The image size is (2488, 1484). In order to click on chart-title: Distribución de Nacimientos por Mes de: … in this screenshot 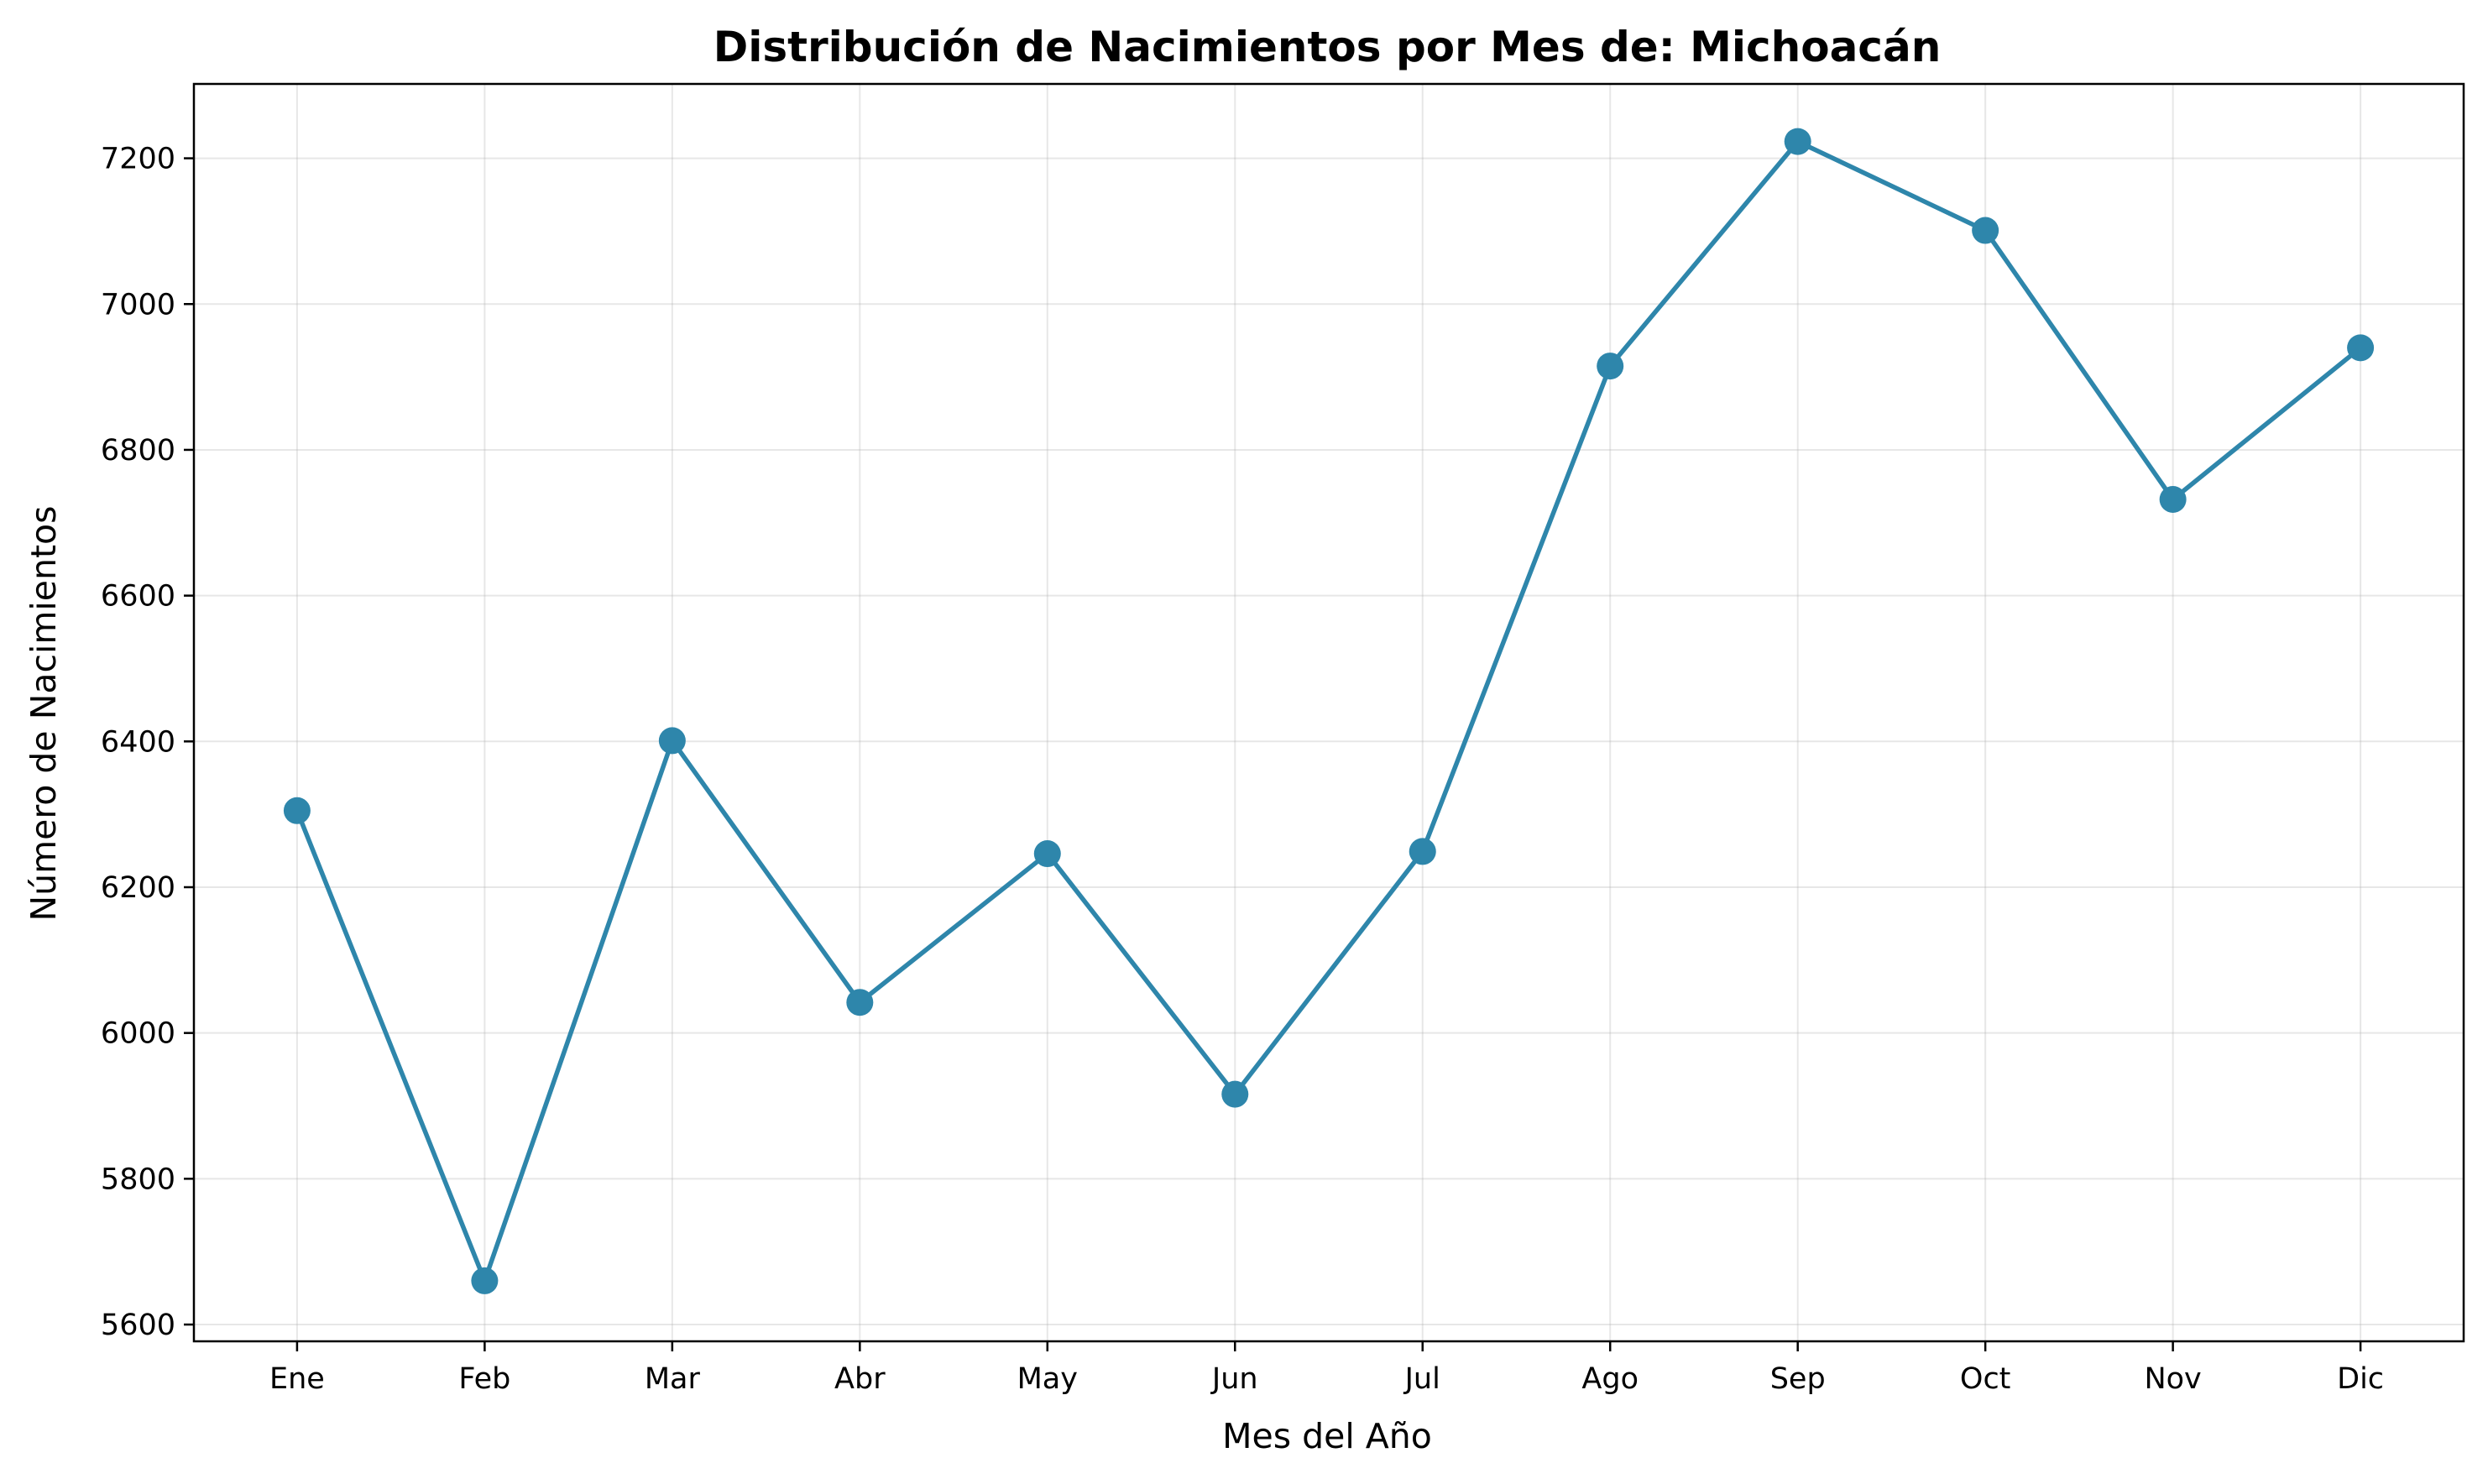, I will do `click(1327, 47)`.